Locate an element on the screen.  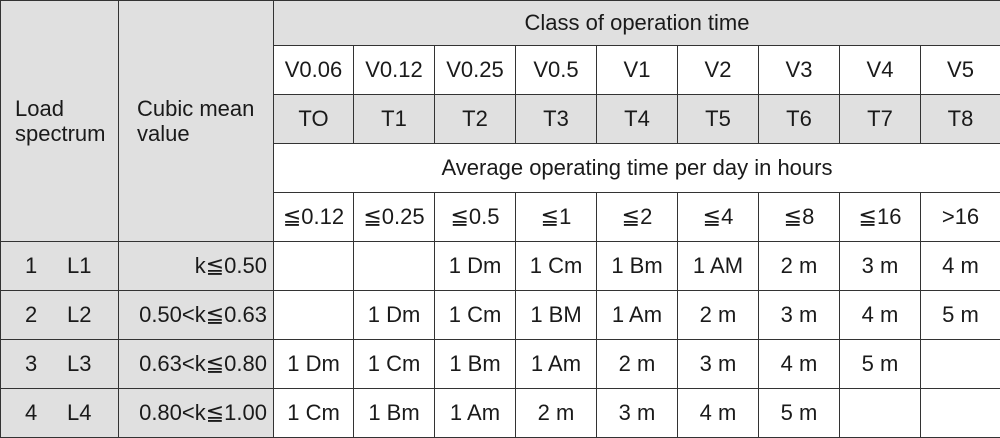
v-class-cell: V2 is located at coordinates (718, 70).